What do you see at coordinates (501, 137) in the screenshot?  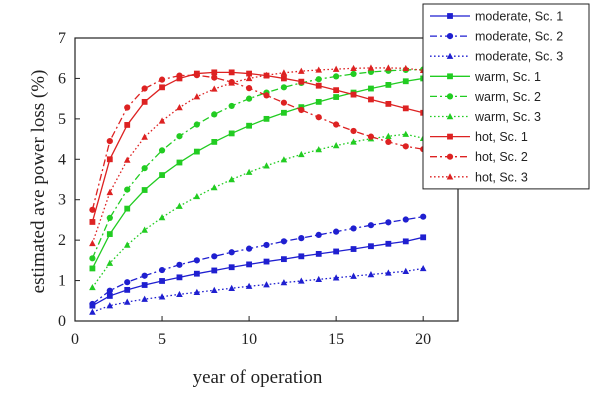 I see `legend-label: hot, Sc. 1` at bounding box center [501, 137].